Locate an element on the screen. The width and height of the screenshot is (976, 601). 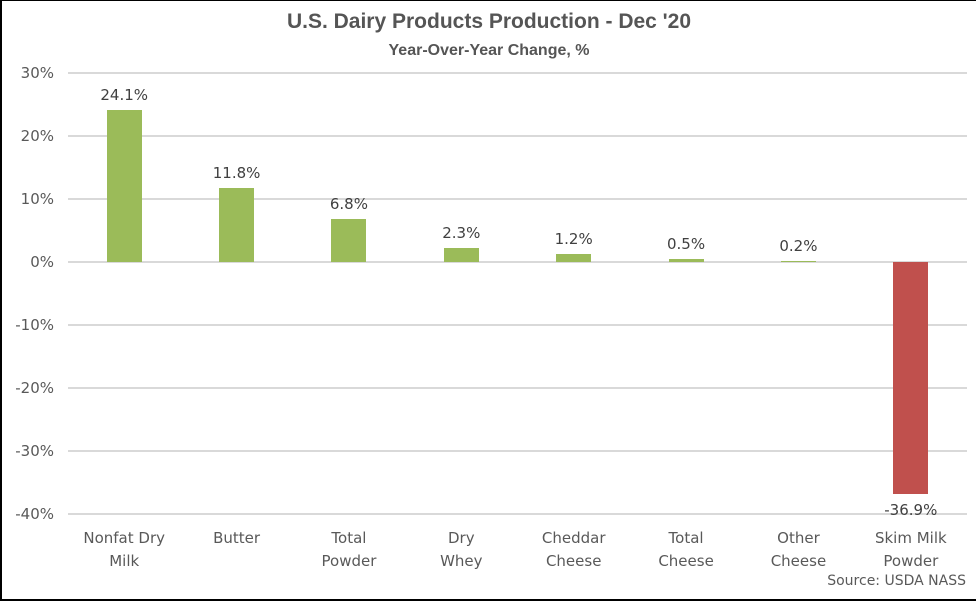
x-axis-category-label: Total Cheese is located at coordinates (686, 549).